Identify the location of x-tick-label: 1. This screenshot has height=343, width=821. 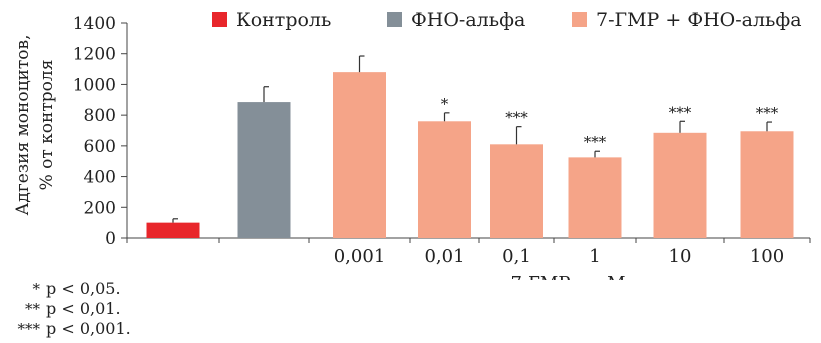
(594, 256).